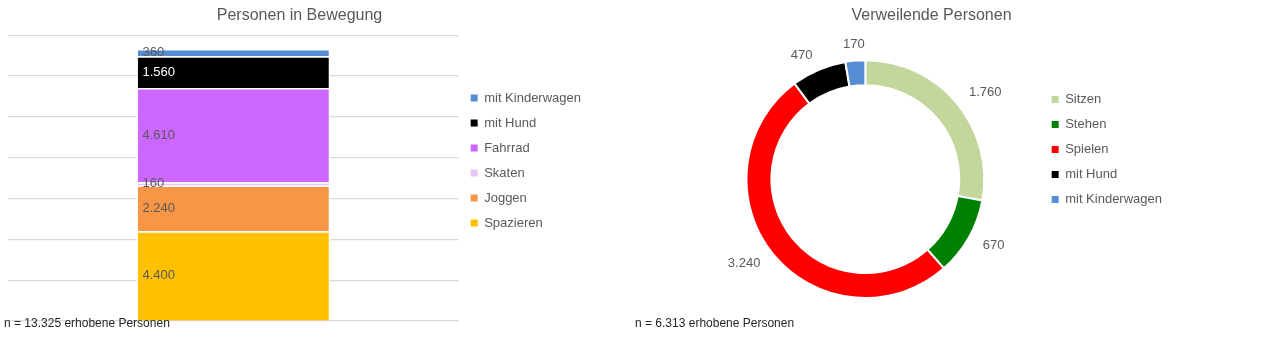 The image size is (1263, 339). What do you see at coordinates (1087, 149) in the screenshot?
I see `legend-label: Spielen` at bounding box center [1087, 149].